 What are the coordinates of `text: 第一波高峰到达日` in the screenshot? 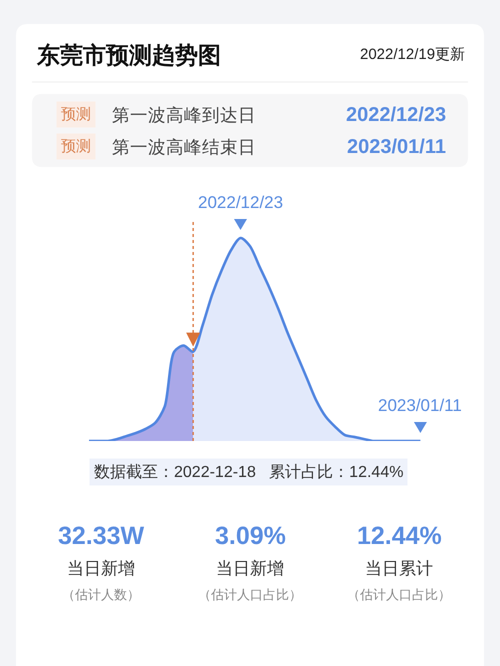 It's located at (184, 115).